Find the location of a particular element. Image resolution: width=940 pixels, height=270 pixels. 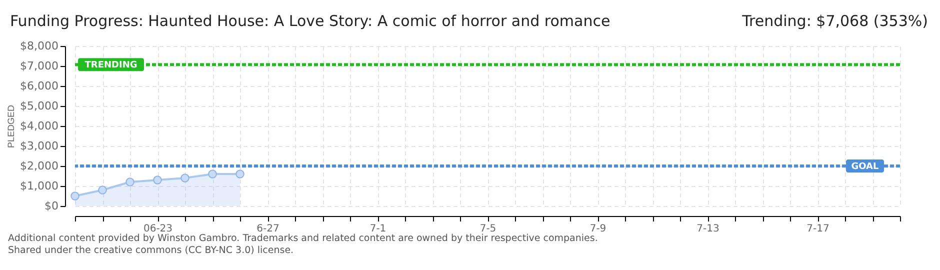

ref-line-label: GOAL is located at coordinates (865, 167).